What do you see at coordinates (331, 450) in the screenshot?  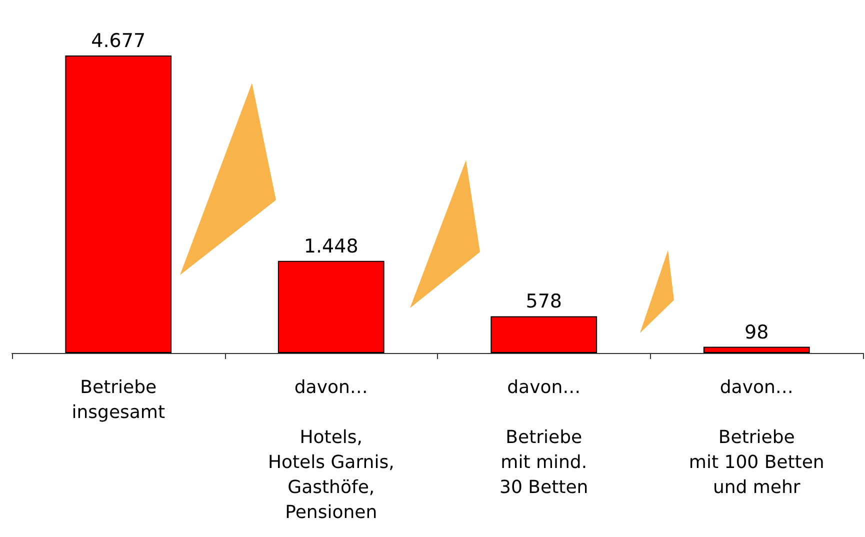 I see `category-label: davon… Hotels, Hotels Garnis, Gasthöfe, Pensionen` at bounding box center [331, 450].